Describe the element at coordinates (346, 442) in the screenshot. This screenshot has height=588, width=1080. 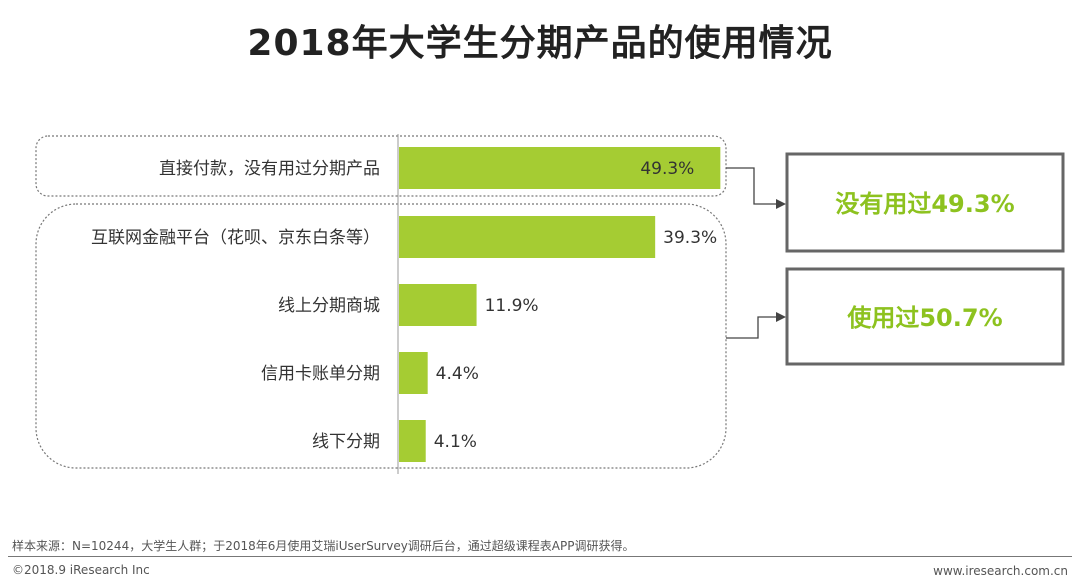
I see `category-label-4: 线下分期` at that location.